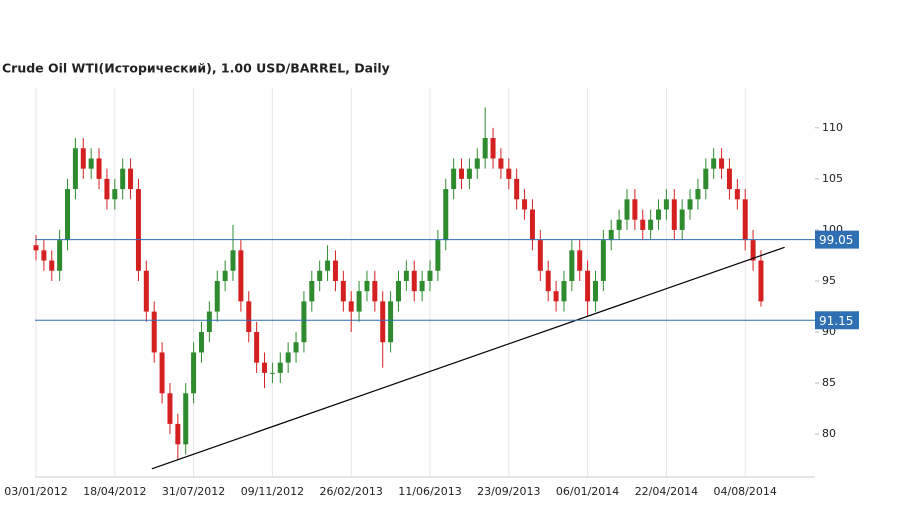  What do you see at coordinates (666, 491) in the screenshot?
I see `x-tick-label: 22/04/2014` at bounding box center [666, 491].